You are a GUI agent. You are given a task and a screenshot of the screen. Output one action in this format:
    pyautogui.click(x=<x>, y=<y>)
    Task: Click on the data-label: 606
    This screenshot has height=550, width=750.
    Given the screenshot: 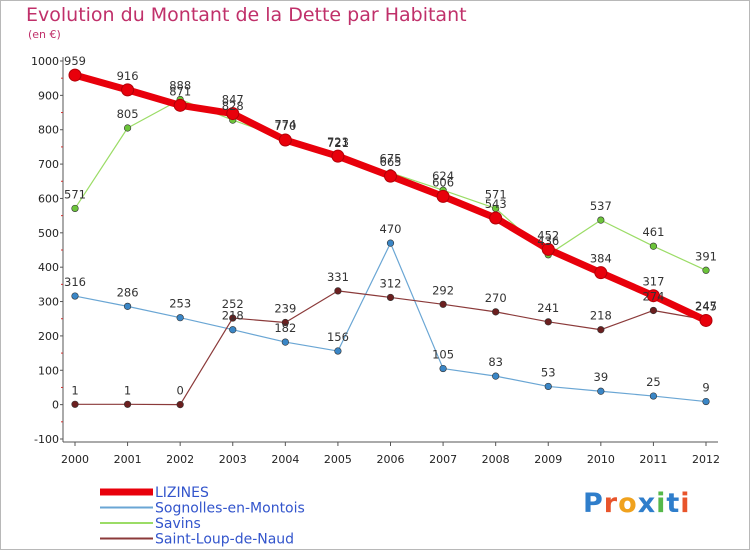 What is the action you would take?
    pyautogui.click(x=443, y=182)
    